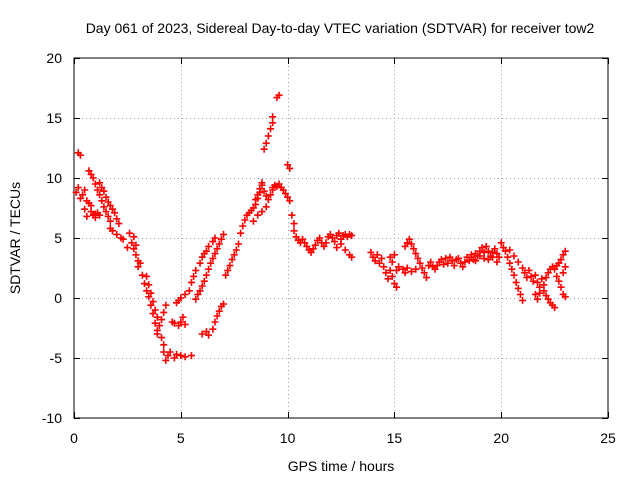  Describe the element at coordinates (58, 298) in the screenshot. I see `y-tick-label: 0` at that location.